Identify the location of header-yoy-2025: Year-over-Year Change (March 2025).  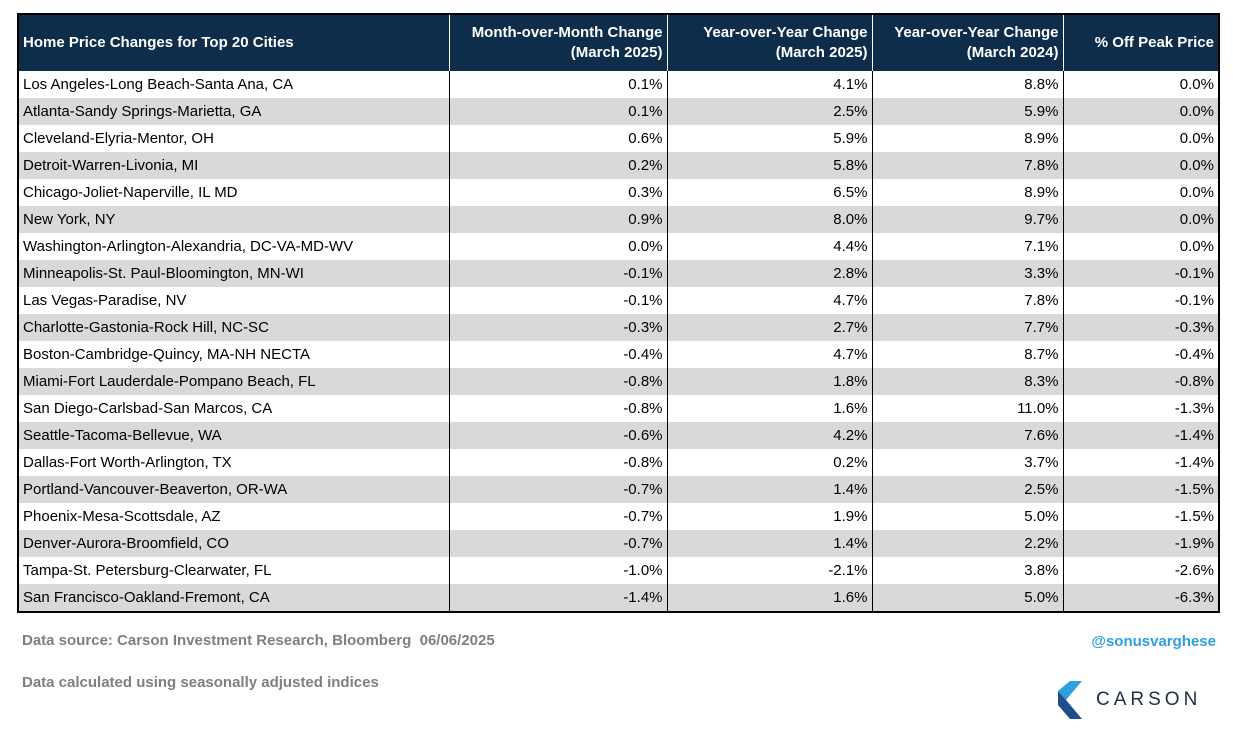
(770, 43).